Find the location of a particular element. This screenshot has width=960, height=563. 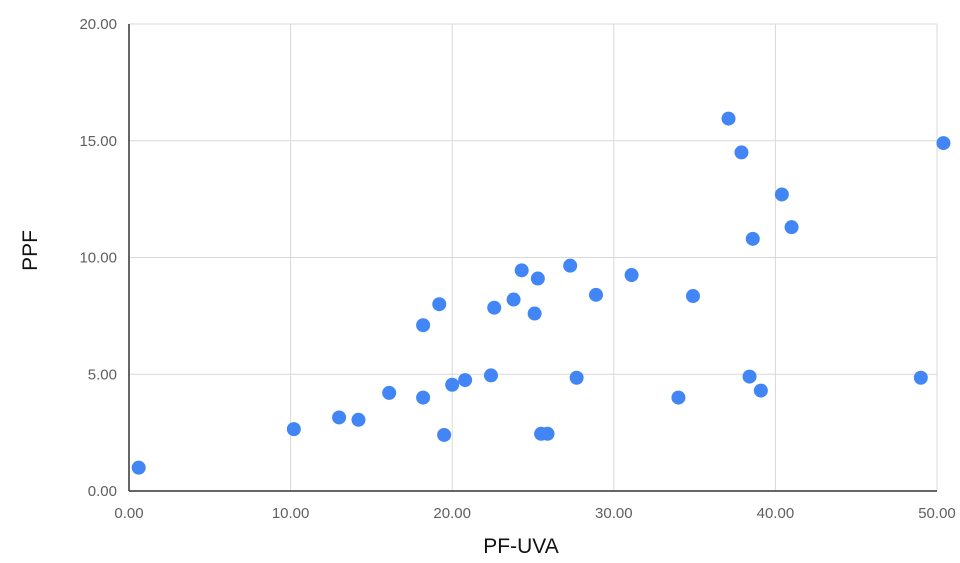

y-tick-label: 5.00 is located at coordinates (102, 374).